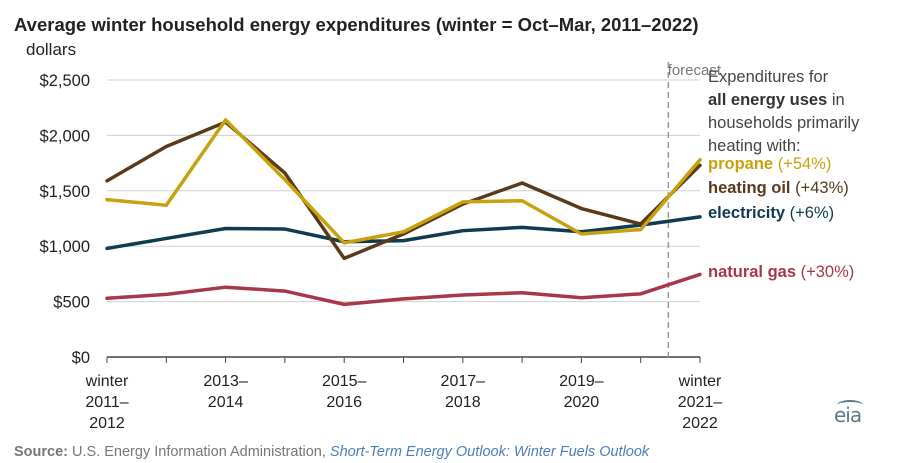  Describe the element at coordinates (81, 358) in the screenshot. I see `y-tick-label: $0` at that location.